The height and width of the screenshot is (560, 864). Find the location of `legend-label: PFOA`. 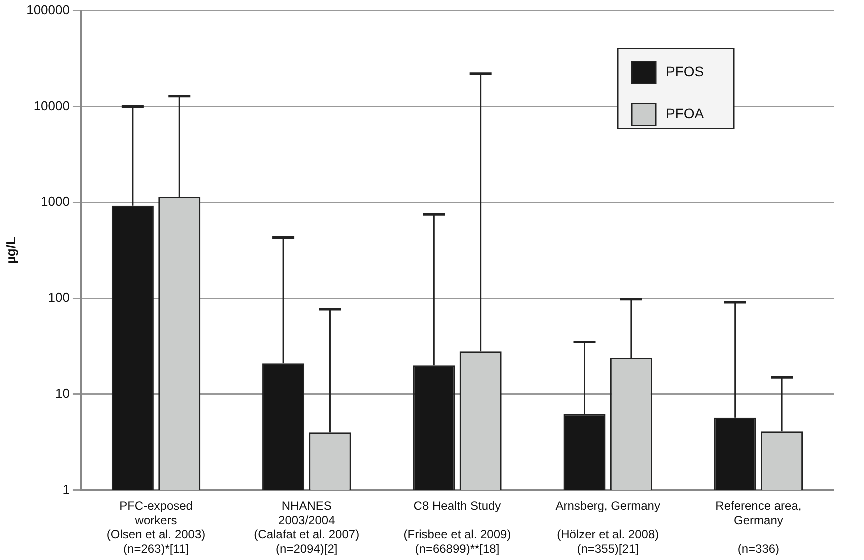

legend-label: PFOA is located at coordinates (685, 114).